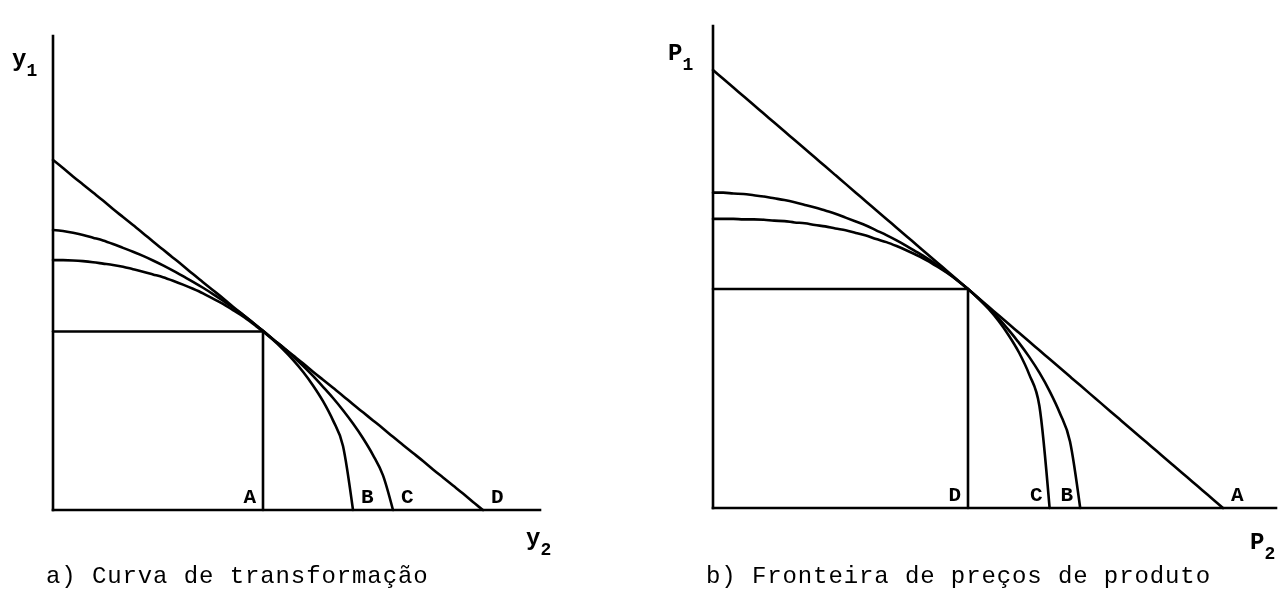 The width and height of the screenshot is (1278, 590). Describe the element at coordinates (958, 576) in the screenshot. I see `text: b) Fronteira de preços de produto` at that location.